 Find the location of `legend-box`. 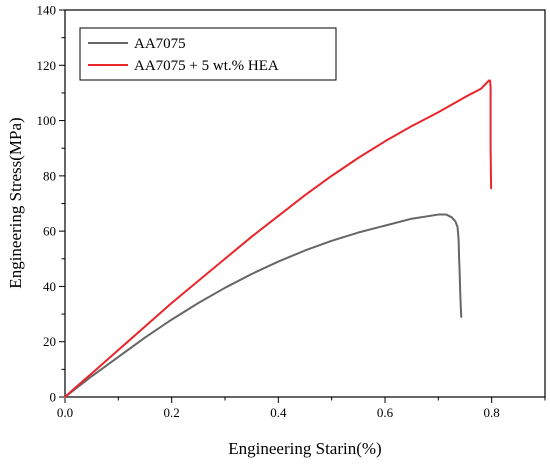

legend-box is located at coordinates (208, 54).